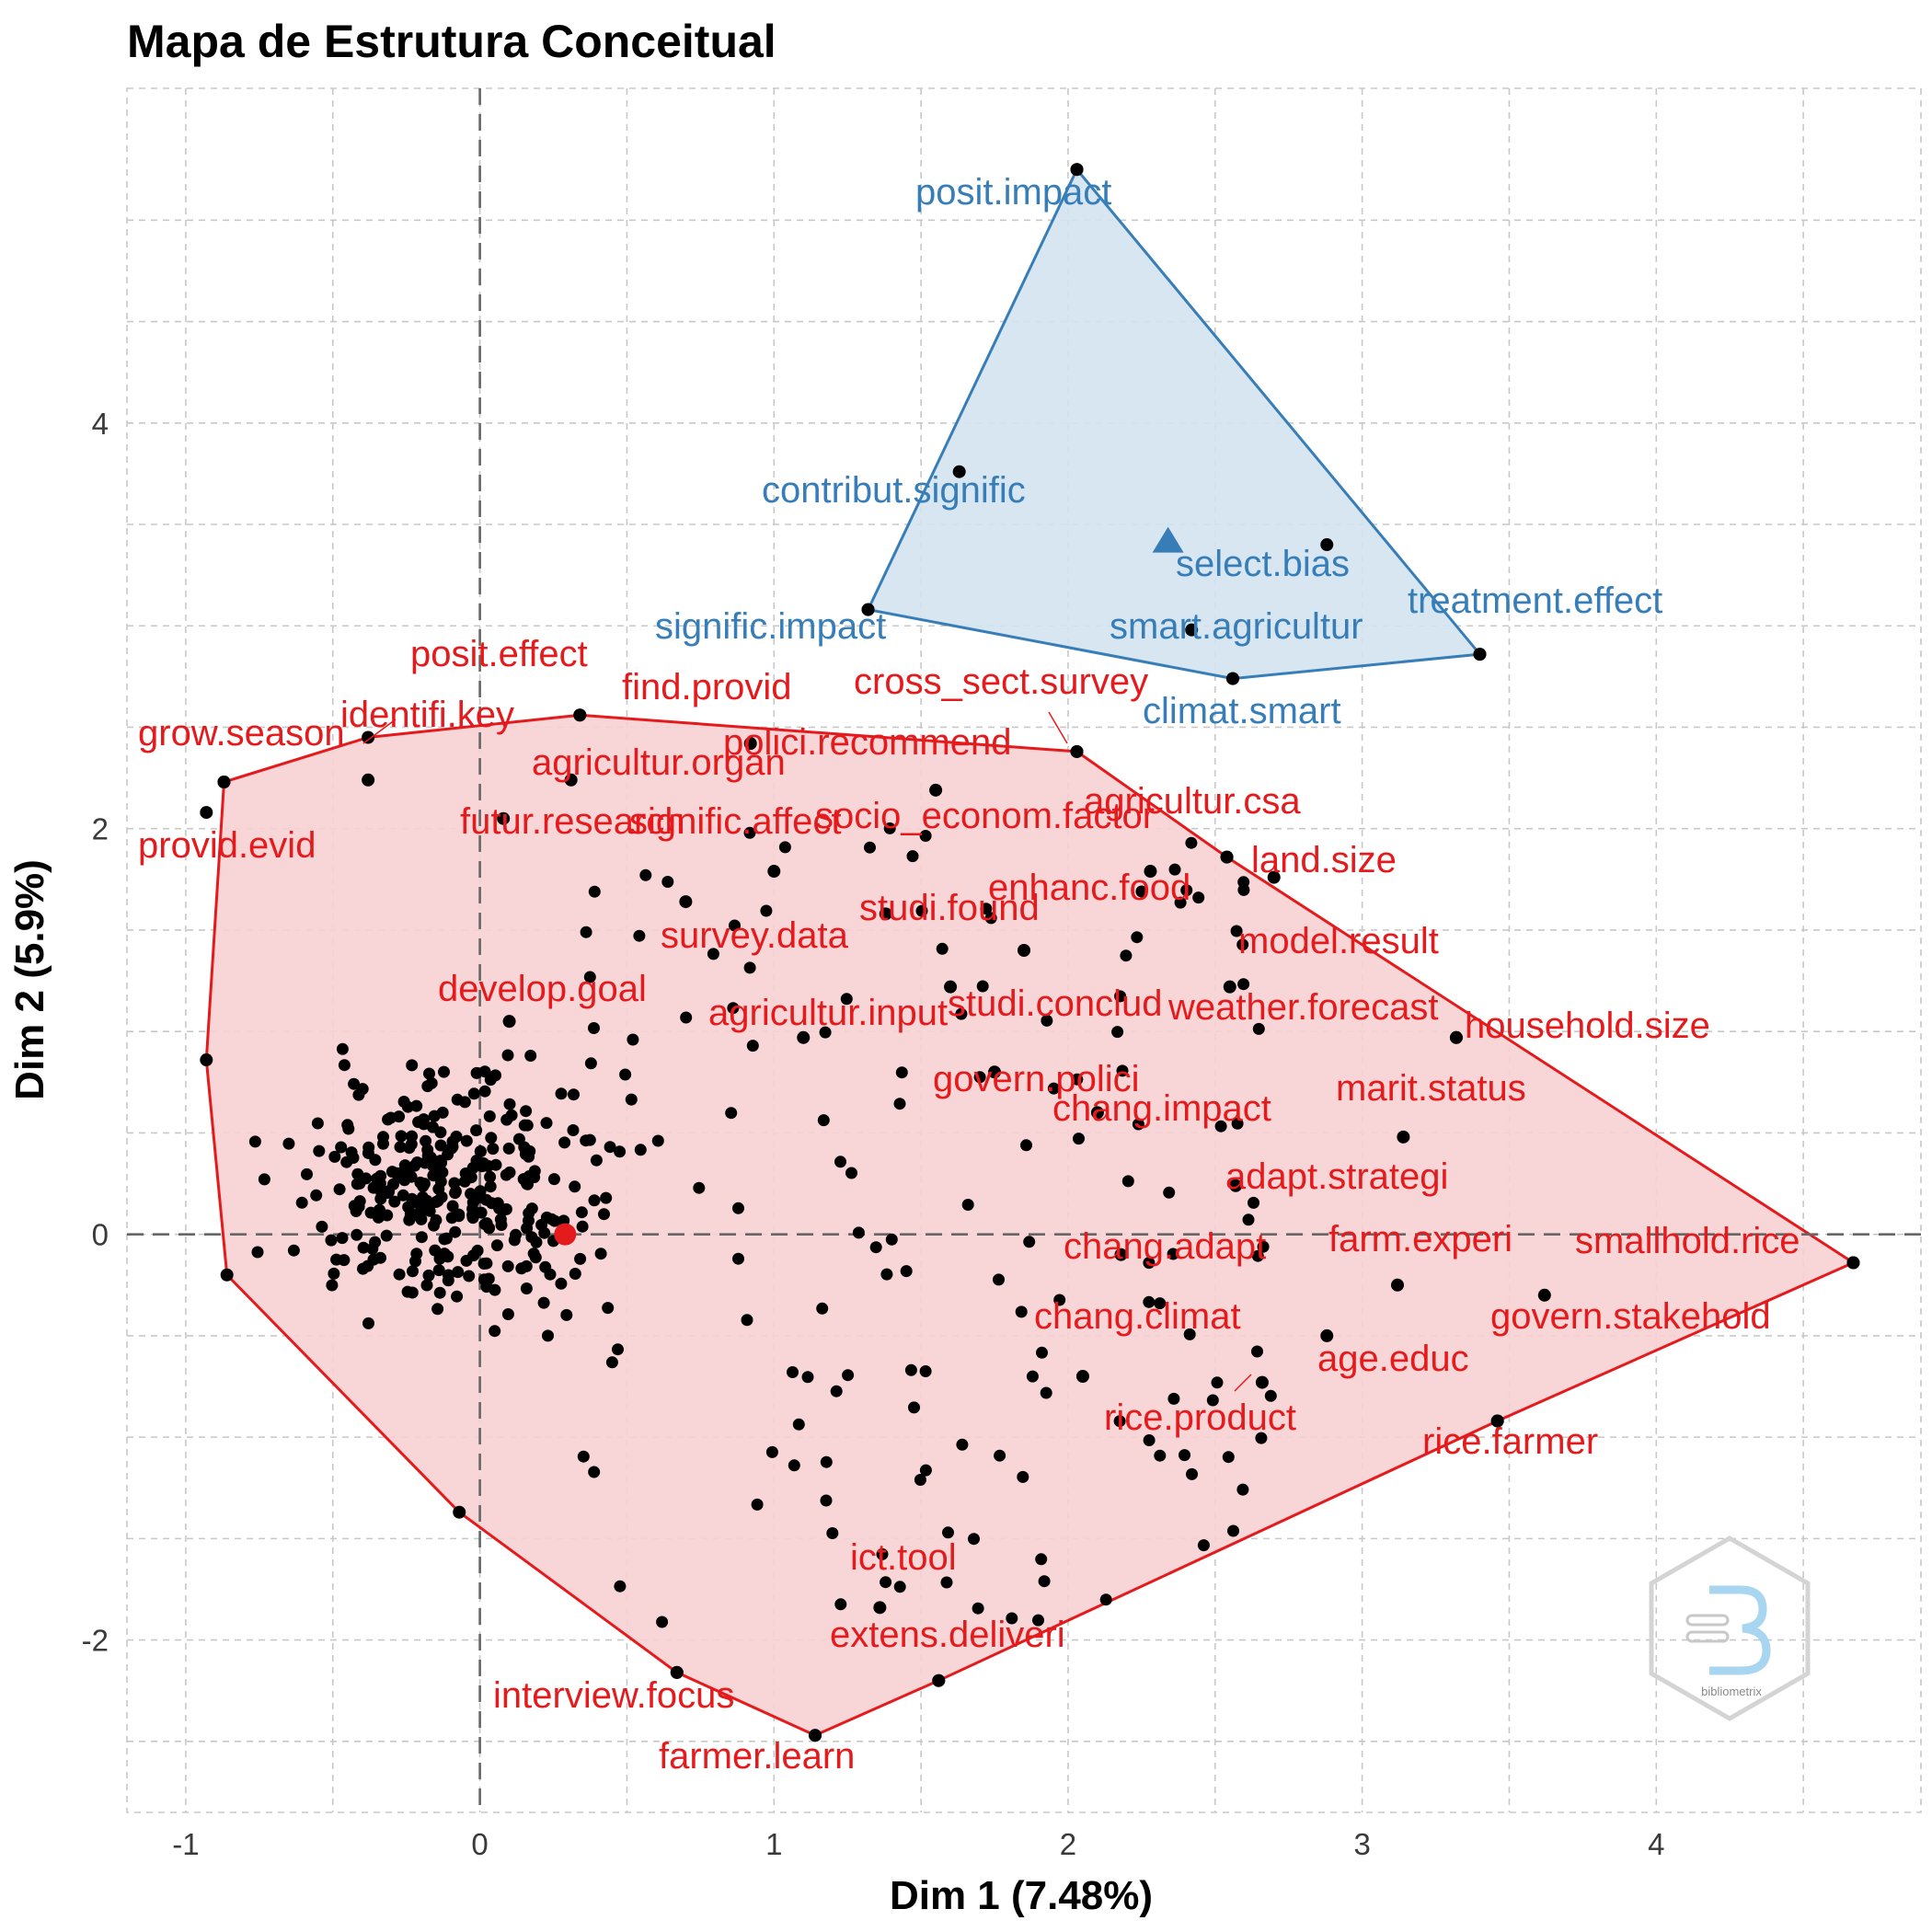 The height and width of the screenshot is (1932, 1932). Describe the element at coordinates (755, 935) in the screenshot. I see `term-label: survey.data` at that location.